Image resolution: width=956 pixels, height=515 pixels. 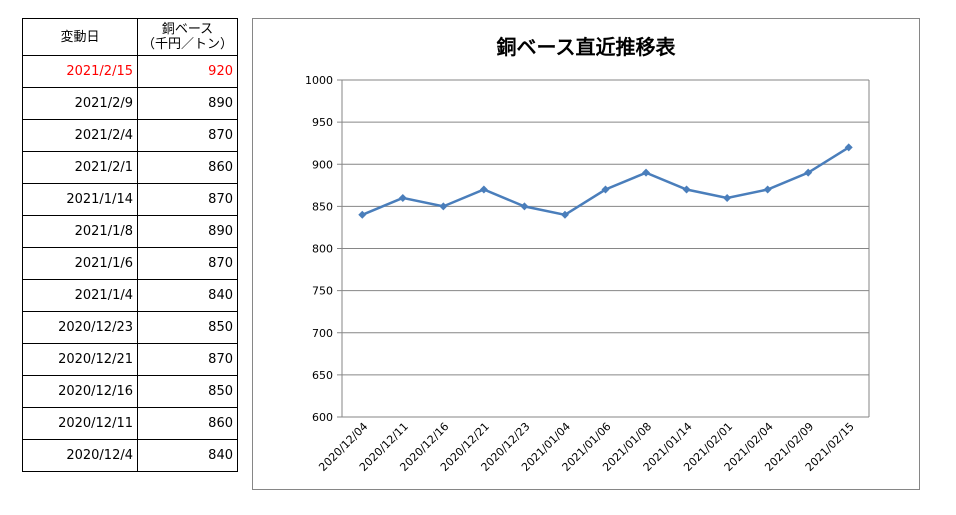 What do you see at coordinates (319, 80) in the screenshot?
I see `y-tick-label: 1000` at bounding box center [319, 80].